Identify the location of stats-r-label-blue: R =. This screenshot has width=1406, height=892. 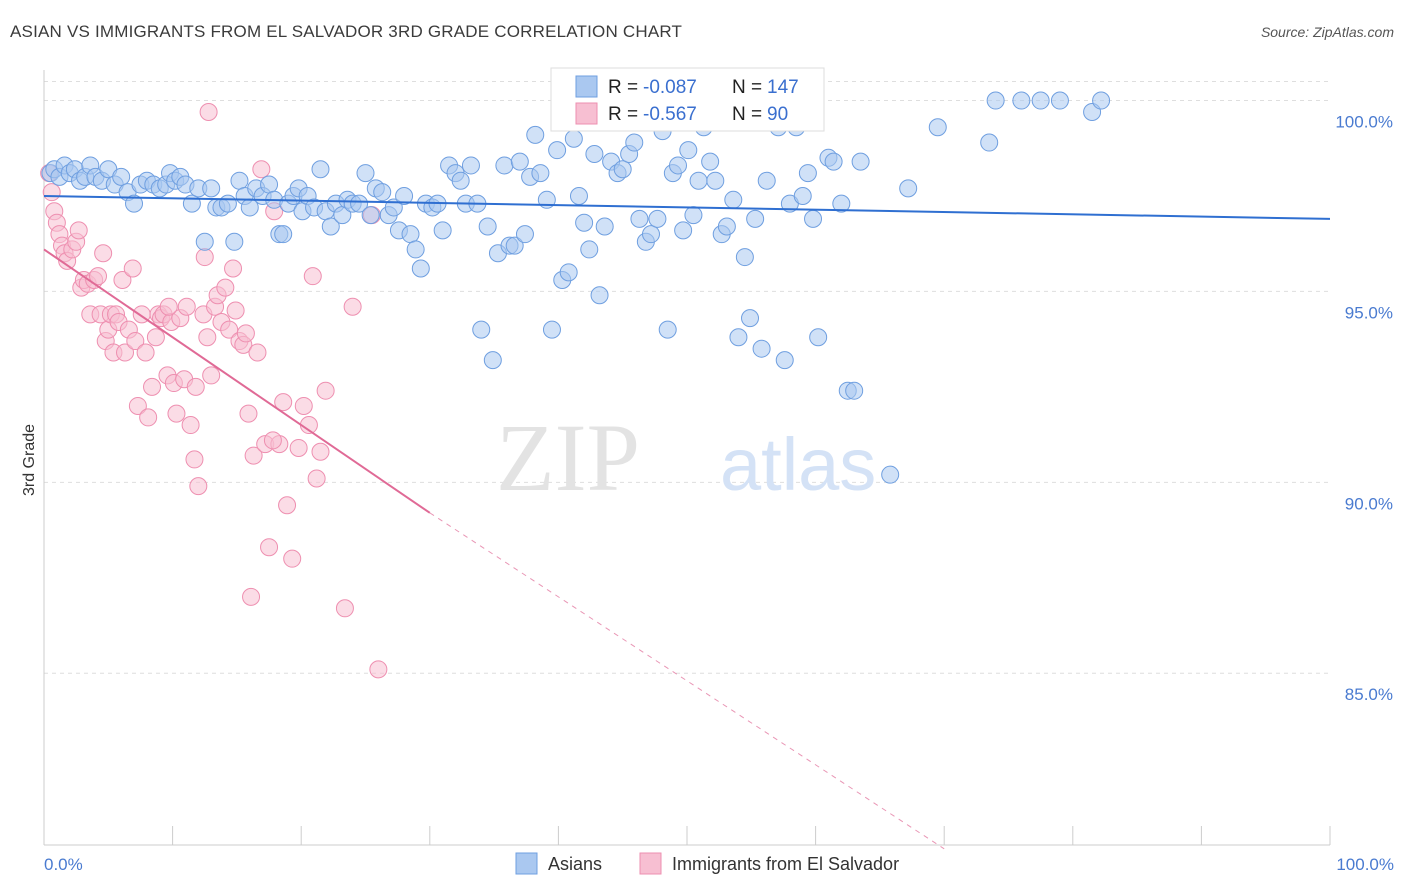
(623, 87).